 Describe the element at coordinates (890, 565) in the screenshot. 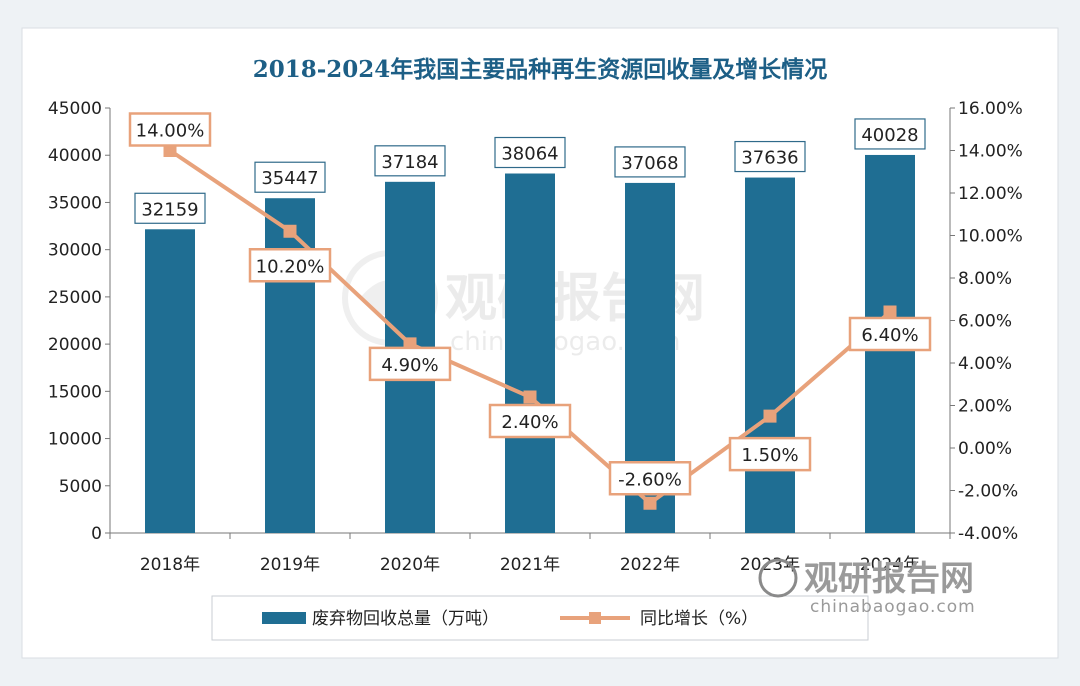

I see `x-tick-label: 2024年` at that location.